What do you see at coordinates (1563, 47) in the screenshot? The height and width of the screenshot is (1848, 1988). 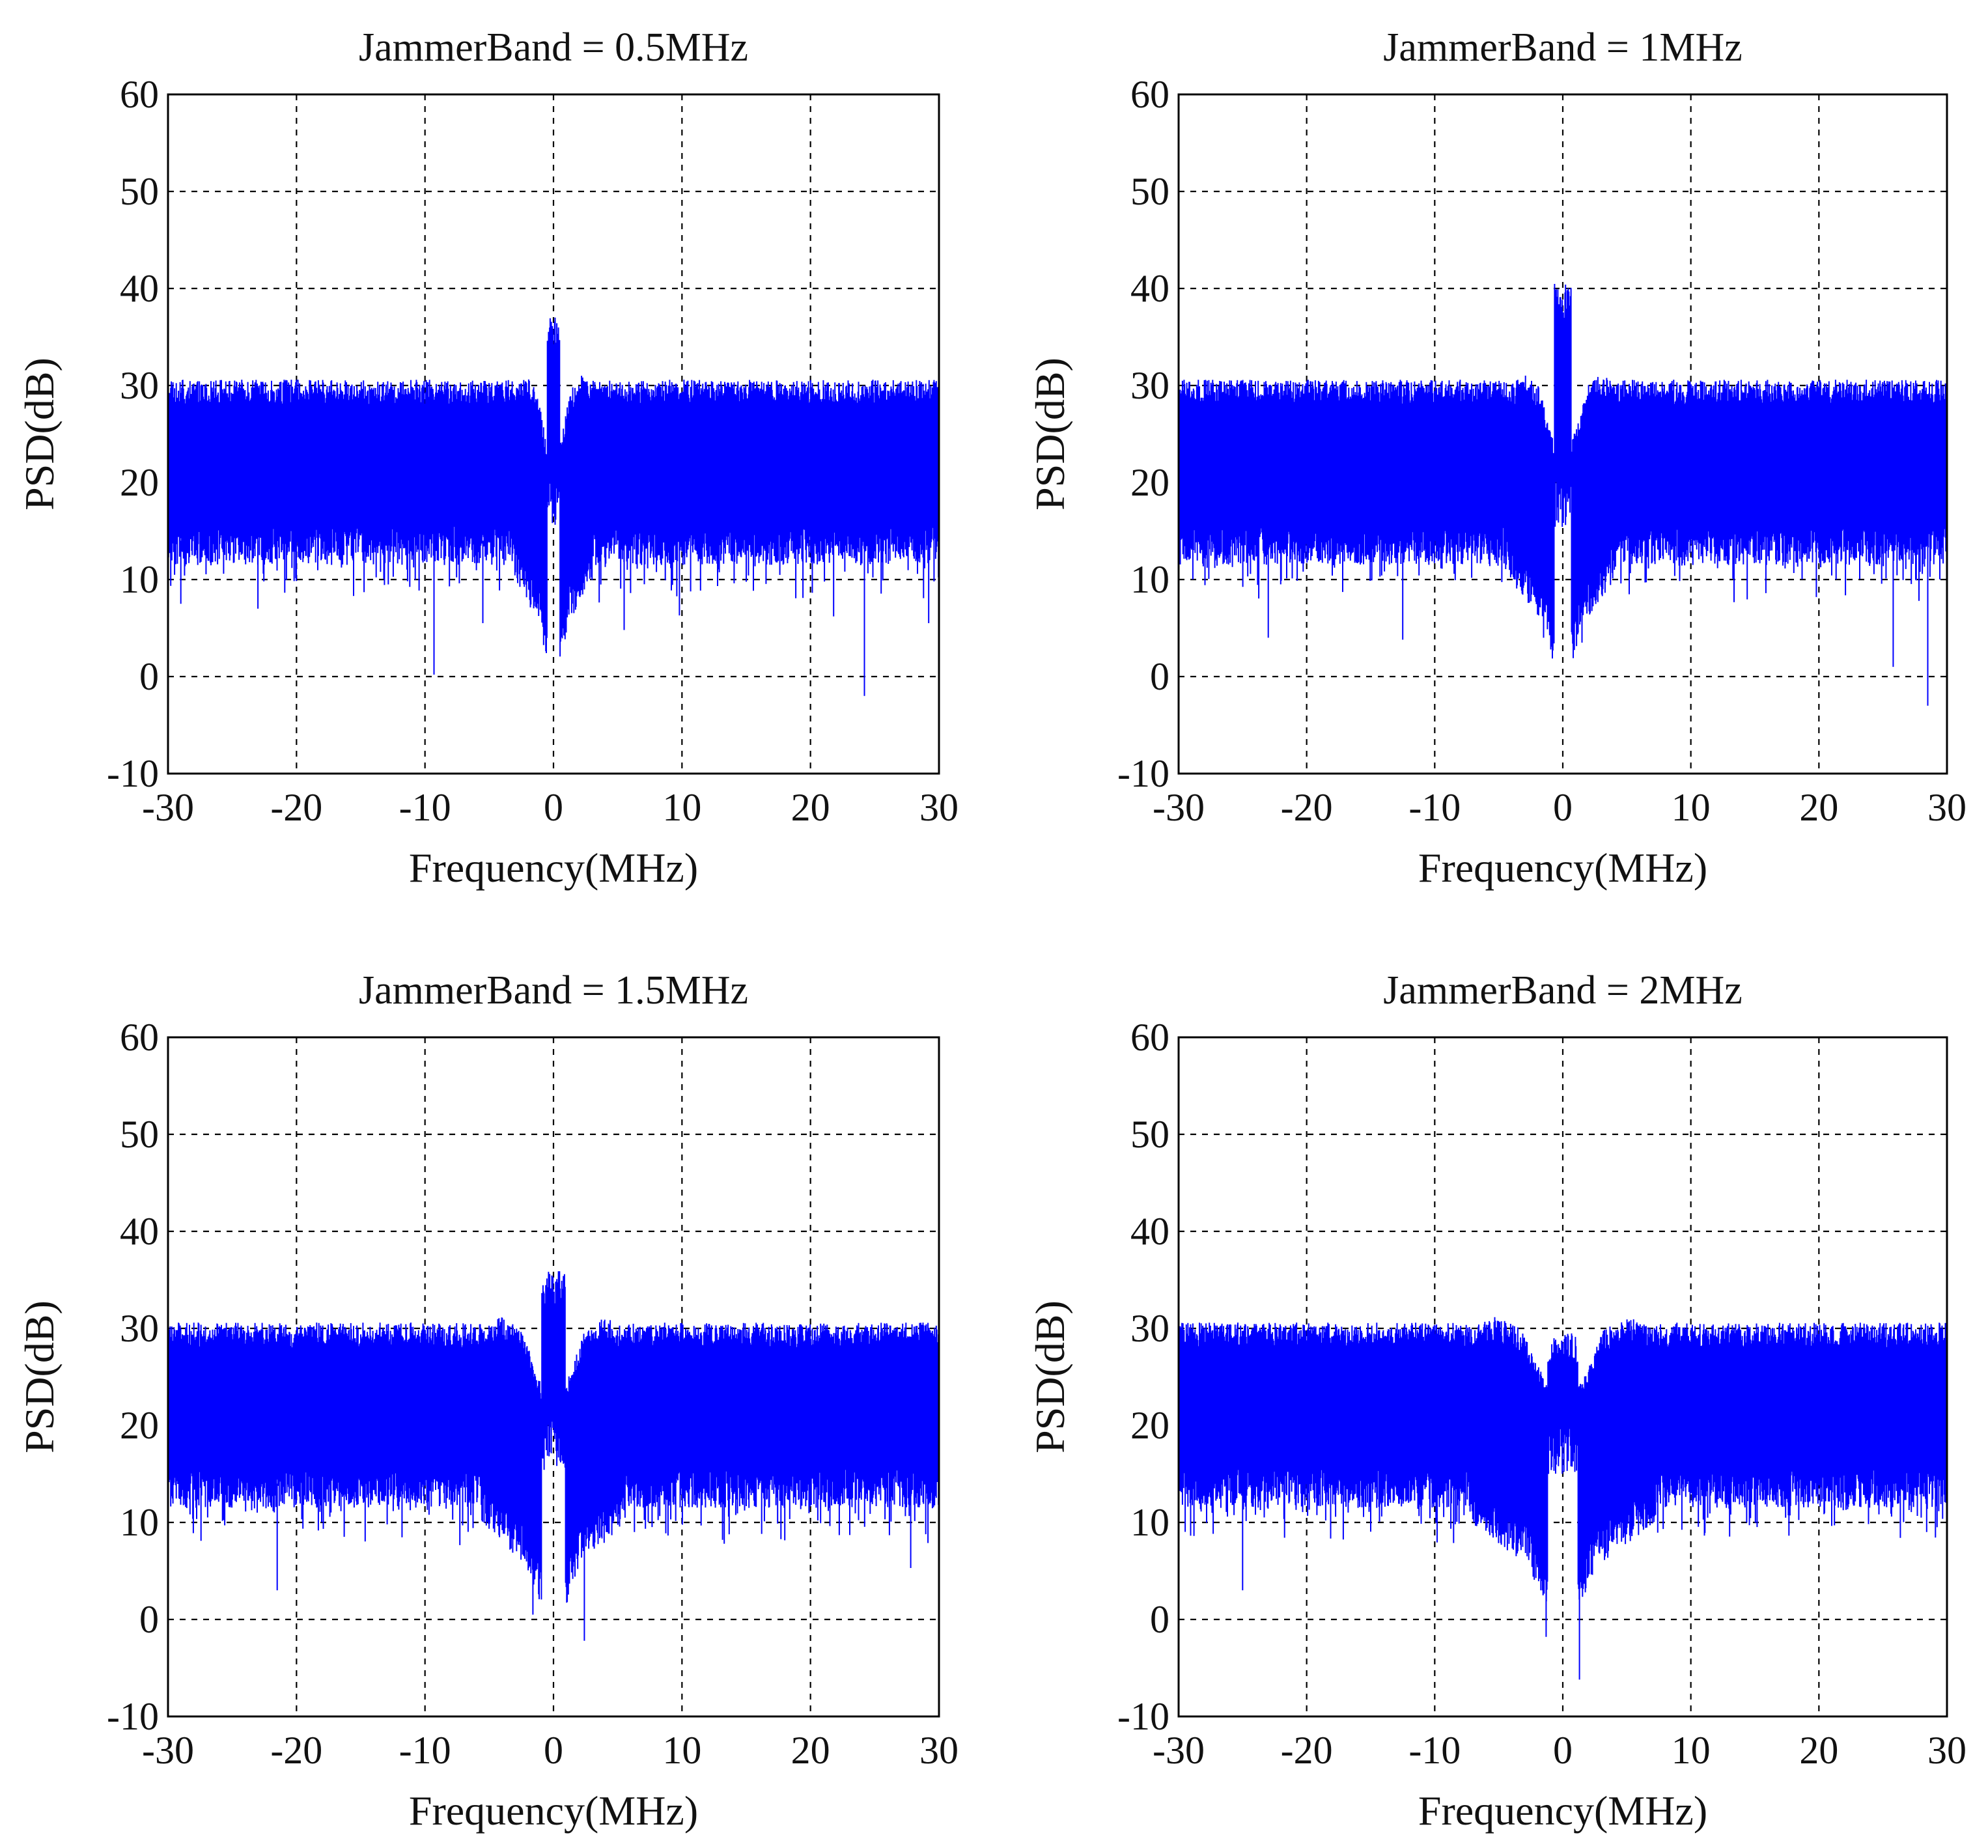 I see `chart-title: JammerBand = 1MHz` at bounding box center [1563, 47].